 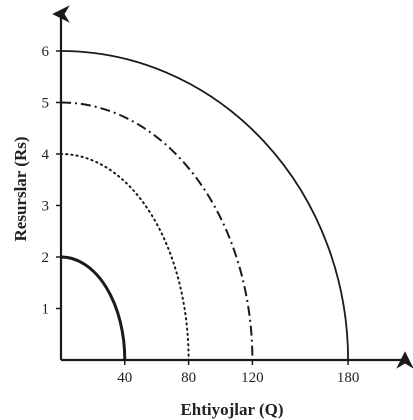 What do you see at coordinates (20, 189) in the screenshot?
I see `y-axis-title: Resurslar (Rs)` at bounding box center [20, 189].